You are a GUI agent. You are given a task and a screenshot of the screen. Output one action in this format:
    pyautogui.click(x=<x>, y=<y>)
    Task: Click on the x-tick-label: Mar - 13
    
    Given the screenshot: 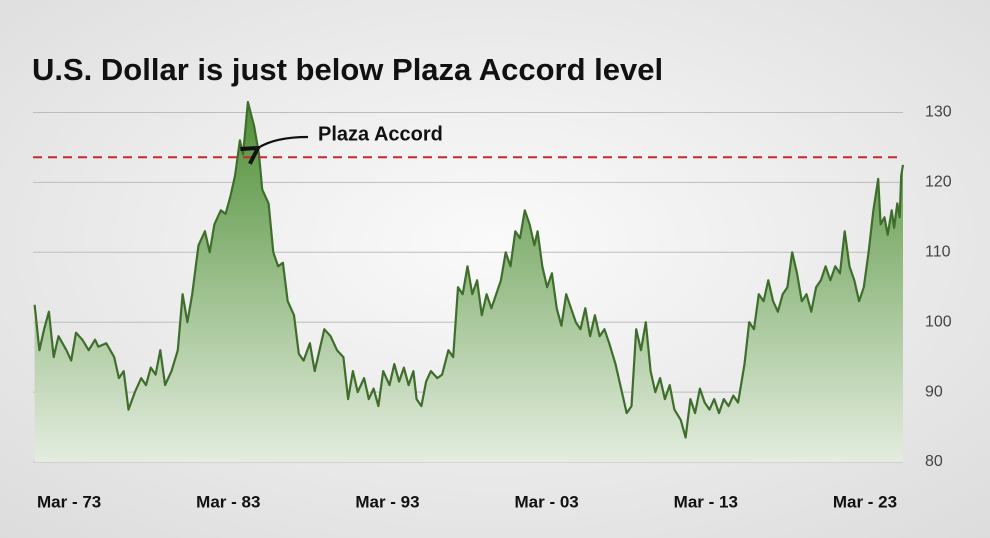 What is the action you would take?
    pyautogui.click(x=706, y=501)
    